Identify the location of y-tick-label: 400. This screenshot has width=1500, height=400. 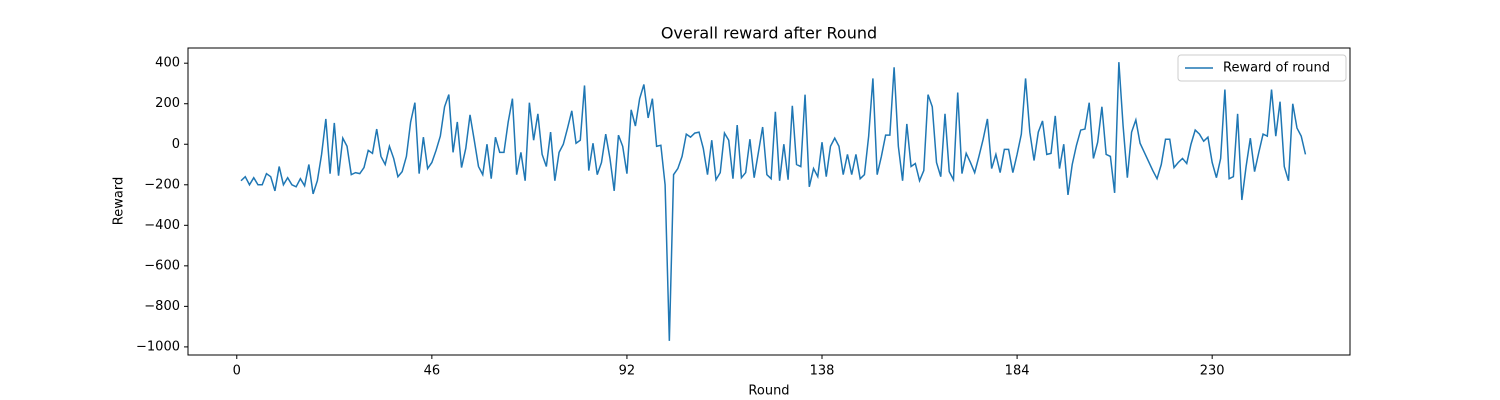
(167, 63).